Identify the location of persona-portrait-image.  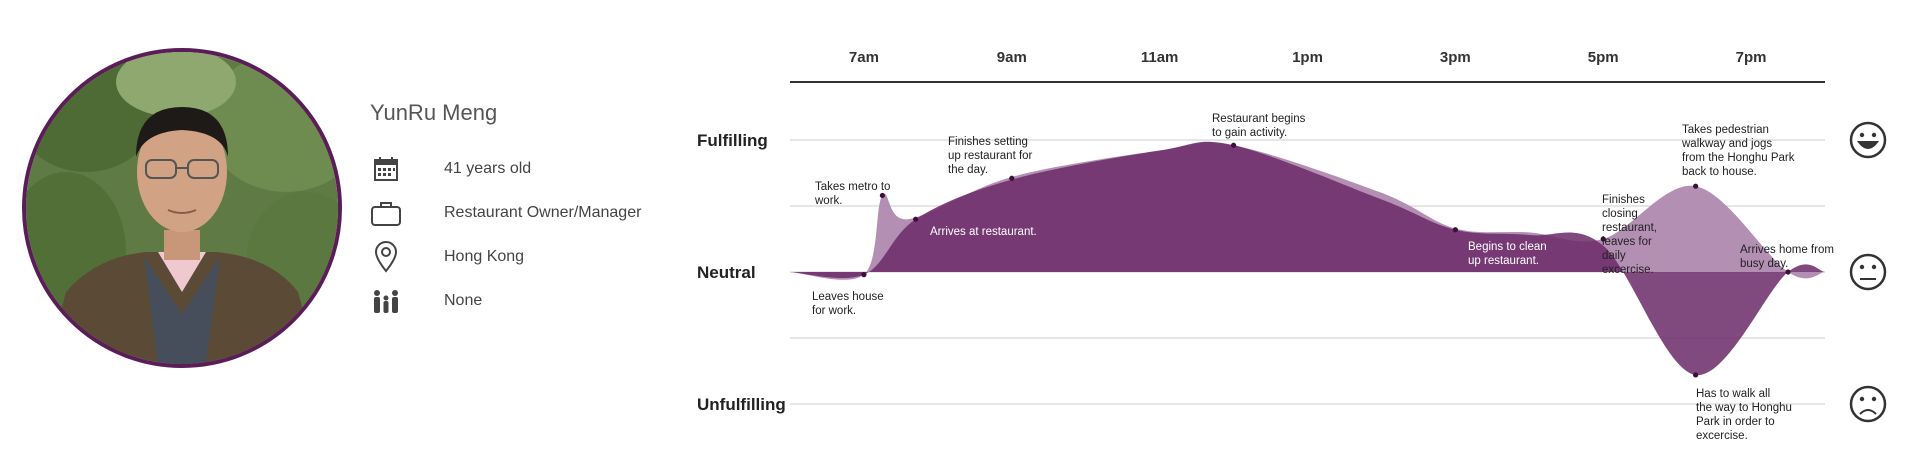
(182, 208).